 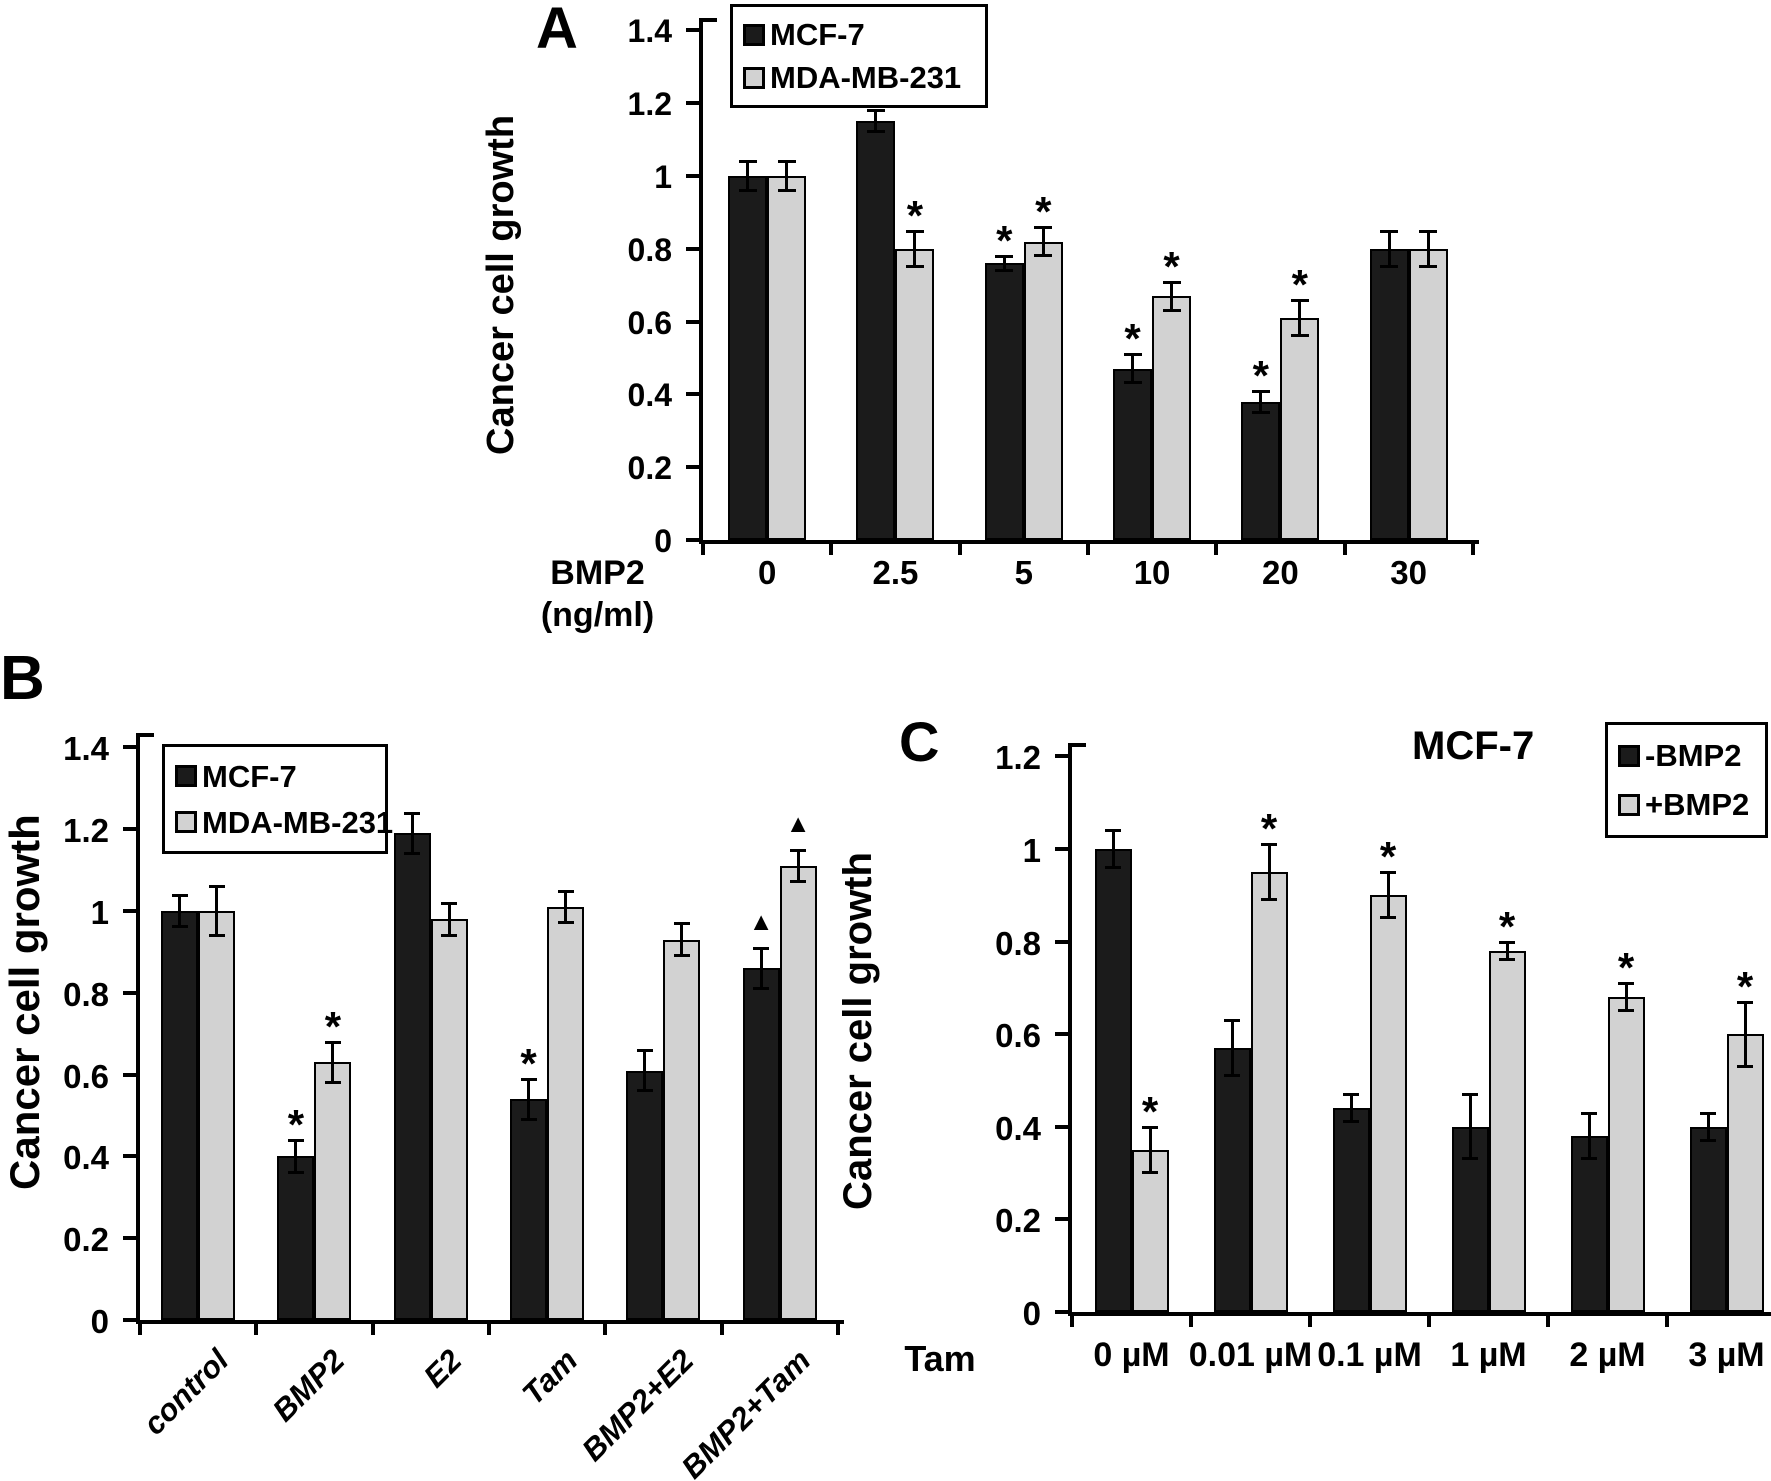 I want to click on panel-a-category-label: 0, so click(x=767, y=572).